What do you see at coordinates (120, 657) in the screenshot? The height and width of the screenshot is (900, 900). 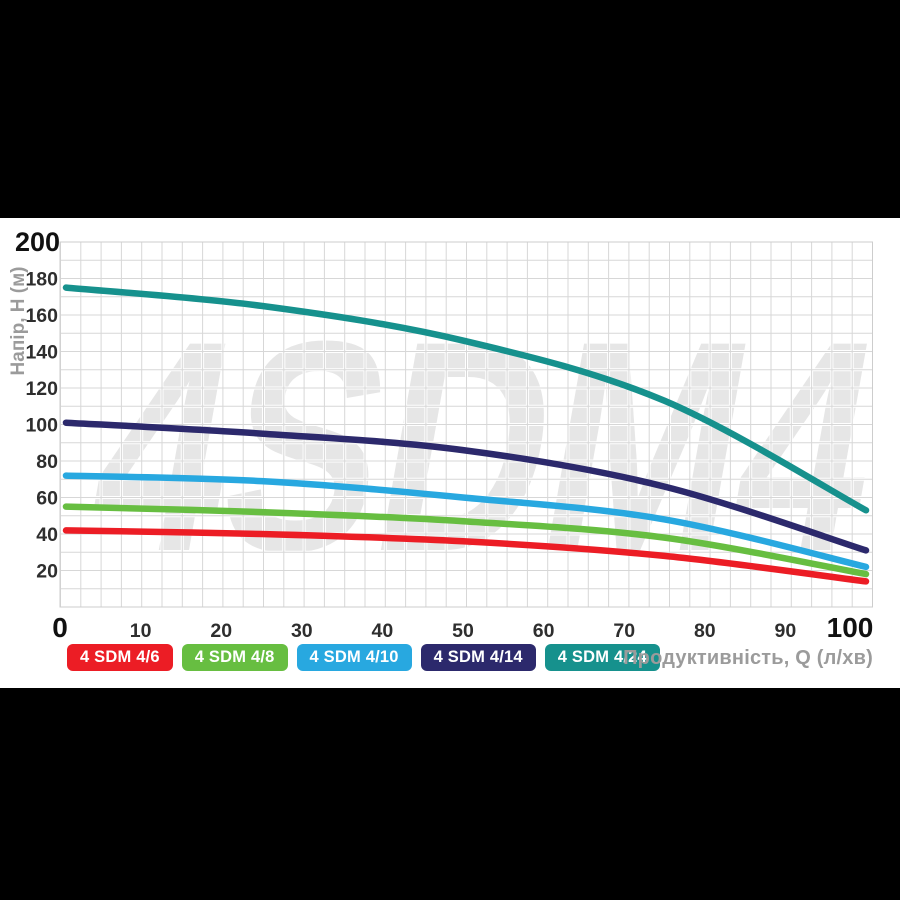 I see `legend-chip-4-sdm-4-6: 4 SDM 4/6` at bounding box center [120, 657].